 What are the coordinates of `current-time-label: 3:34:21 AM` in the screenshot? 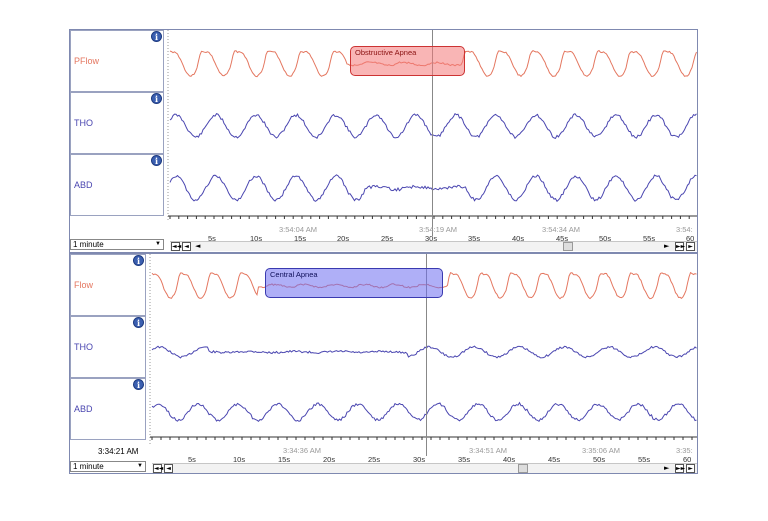 It's located at (118, 451).